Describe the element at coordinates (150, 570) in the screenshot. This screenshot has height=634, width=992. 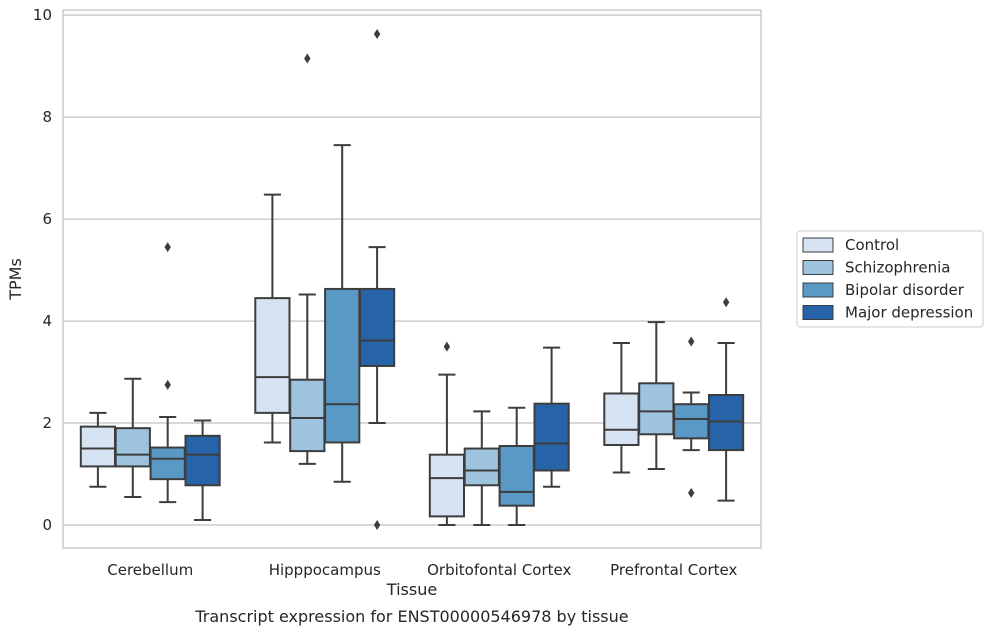
I see `x-tick-label: Cerebellum` at that location.